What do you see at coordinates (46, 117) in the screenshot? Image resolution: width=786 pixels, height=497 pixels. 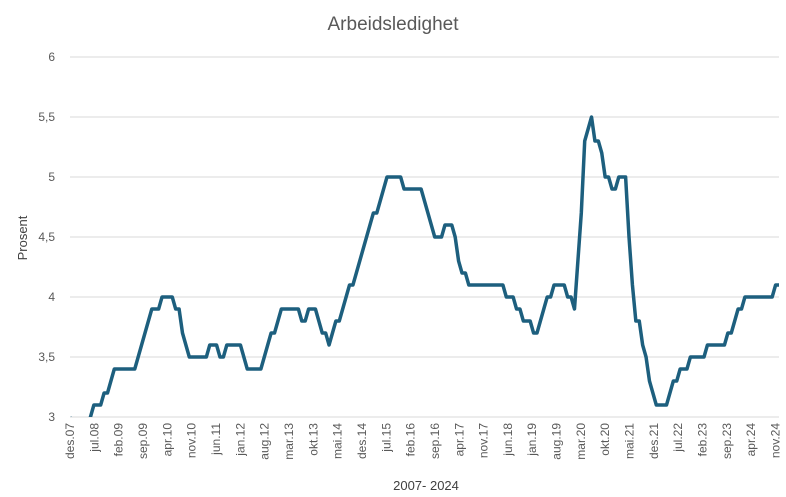 I see `y-tick-label: 5,5` at bounding box center [46, 117].